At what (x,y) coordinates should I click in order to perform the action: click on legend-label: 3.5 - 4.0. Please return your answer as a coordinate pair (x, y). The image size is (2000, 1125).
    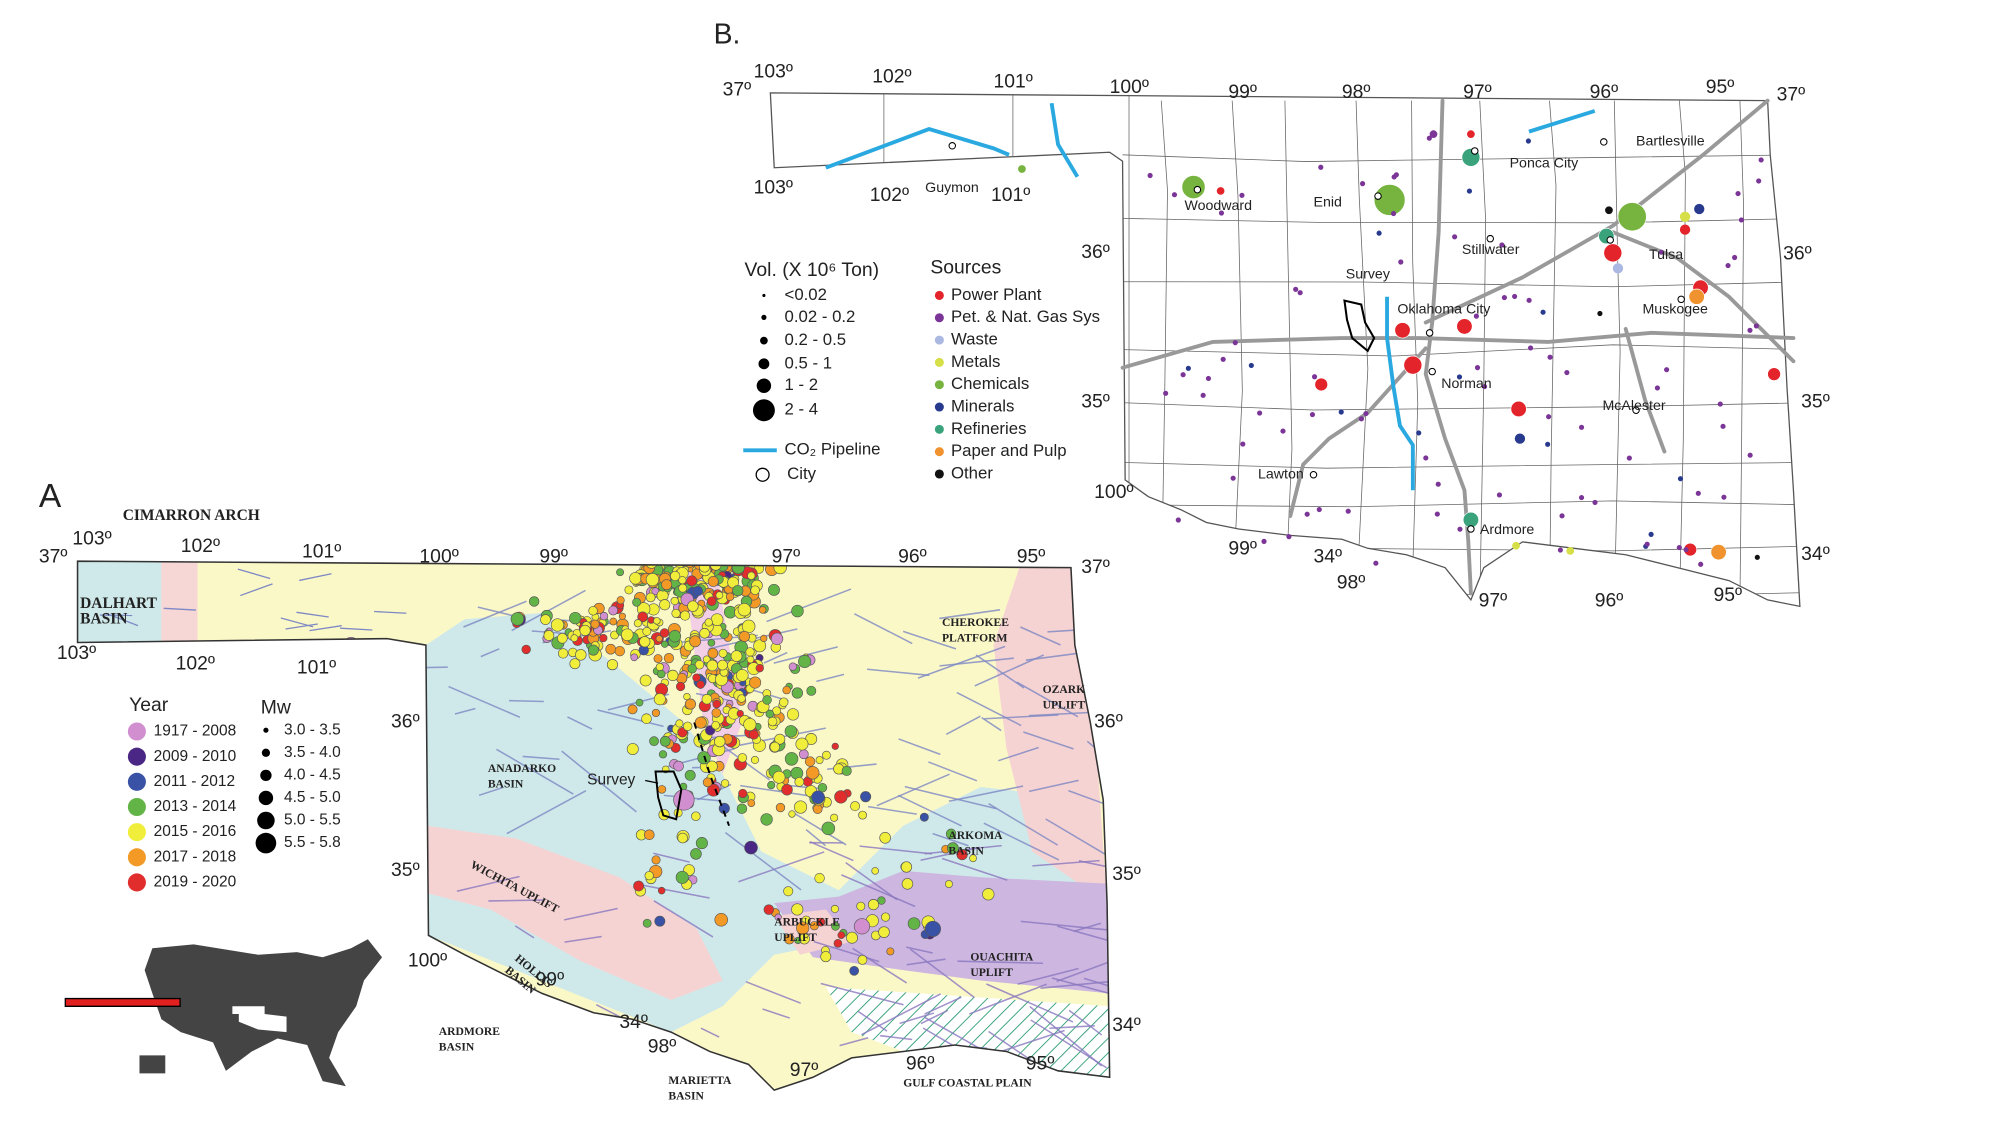
    Looking at the image, I should click on (312, 752).